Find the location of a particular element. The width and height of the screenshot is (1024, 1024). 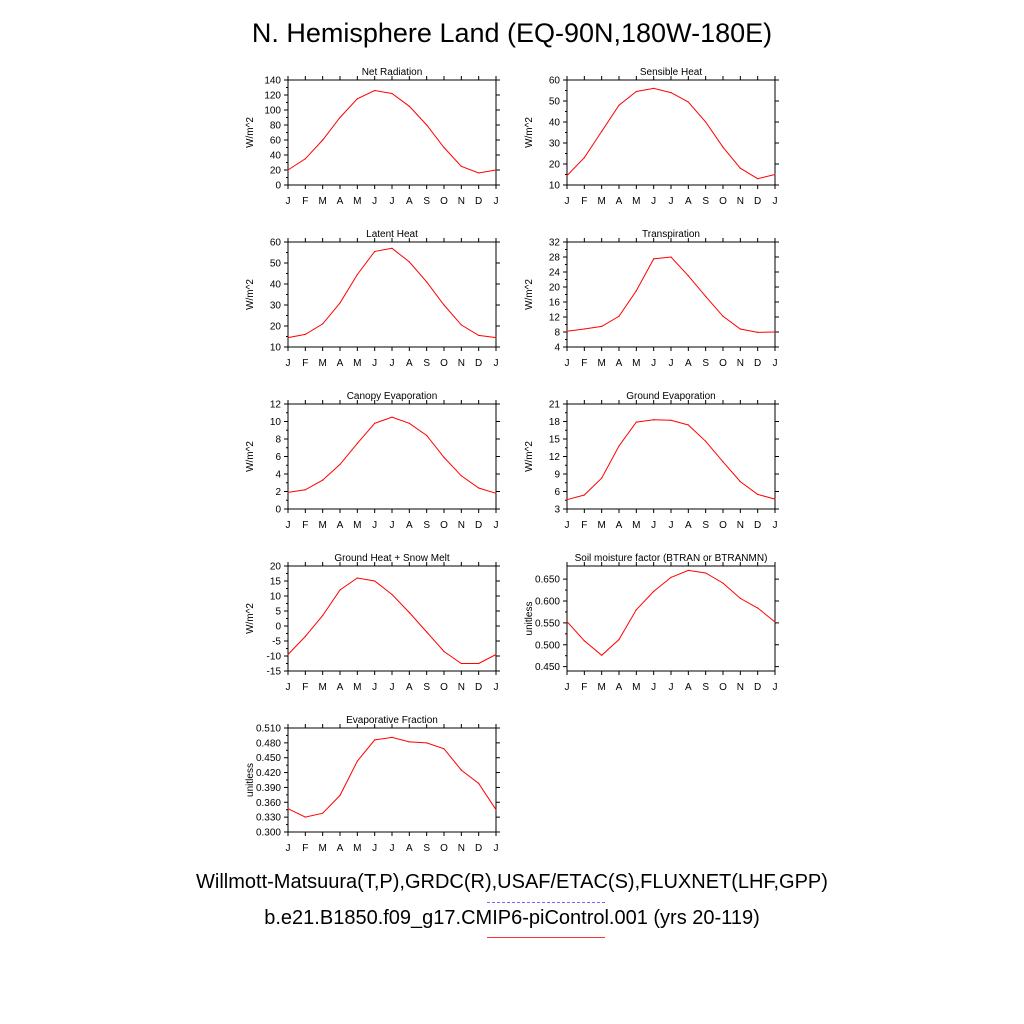

y-tick-label: 5 is located at coordinates (278, 612).